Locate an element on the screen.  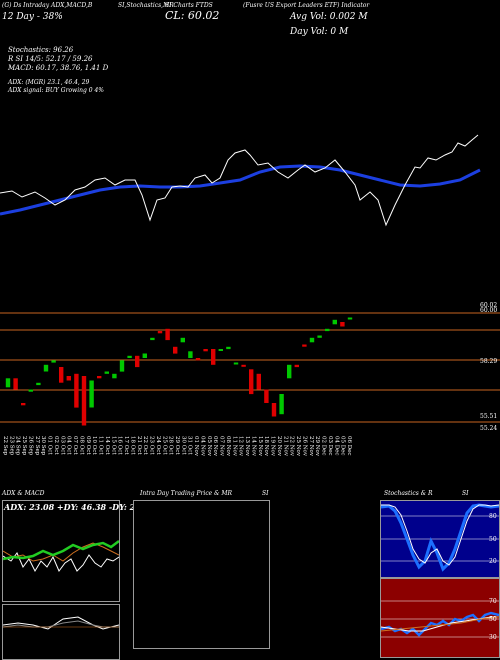
adx-readout: ADX: (MGR) 23.1, 46.4, 29 is located at coordinates (49, 82).